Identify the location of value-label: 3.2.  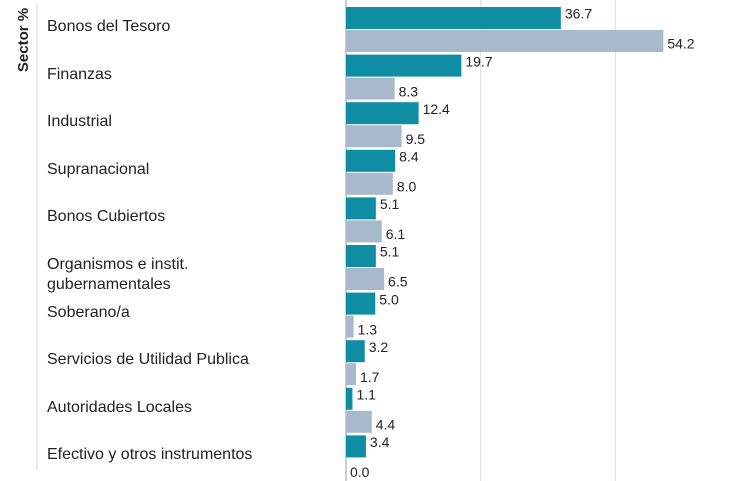
(379, 347).